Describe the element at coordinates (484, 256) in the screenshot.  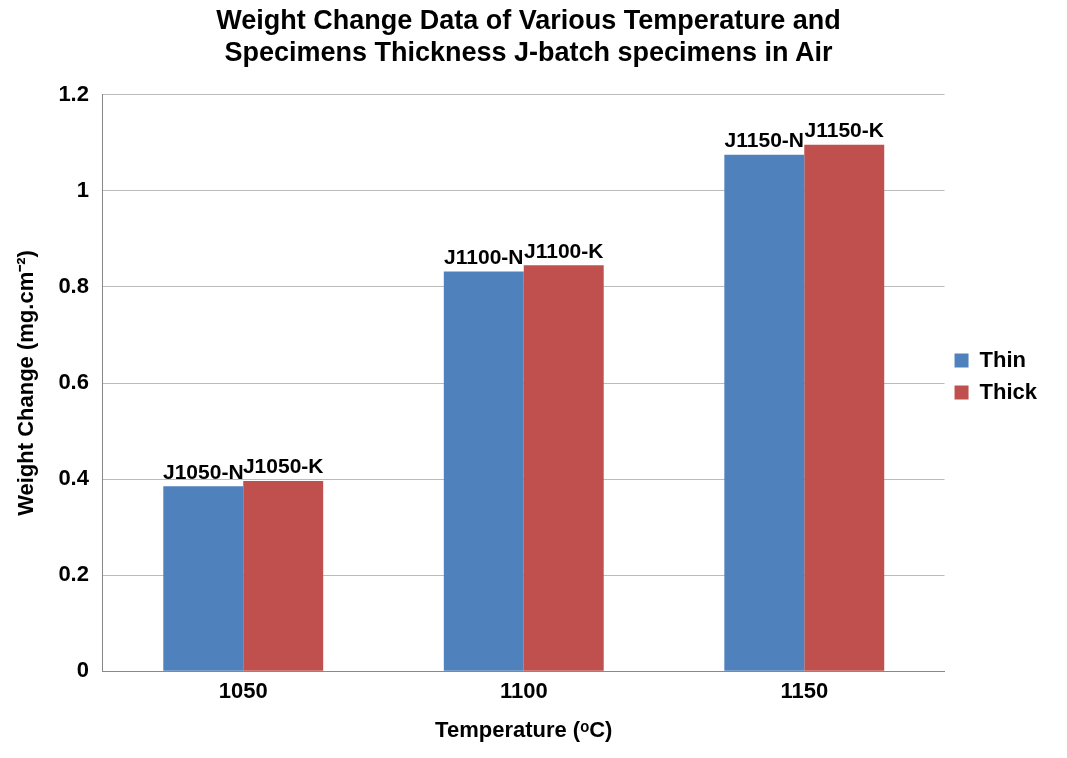
I see `annotation: J1100-N` at that location.